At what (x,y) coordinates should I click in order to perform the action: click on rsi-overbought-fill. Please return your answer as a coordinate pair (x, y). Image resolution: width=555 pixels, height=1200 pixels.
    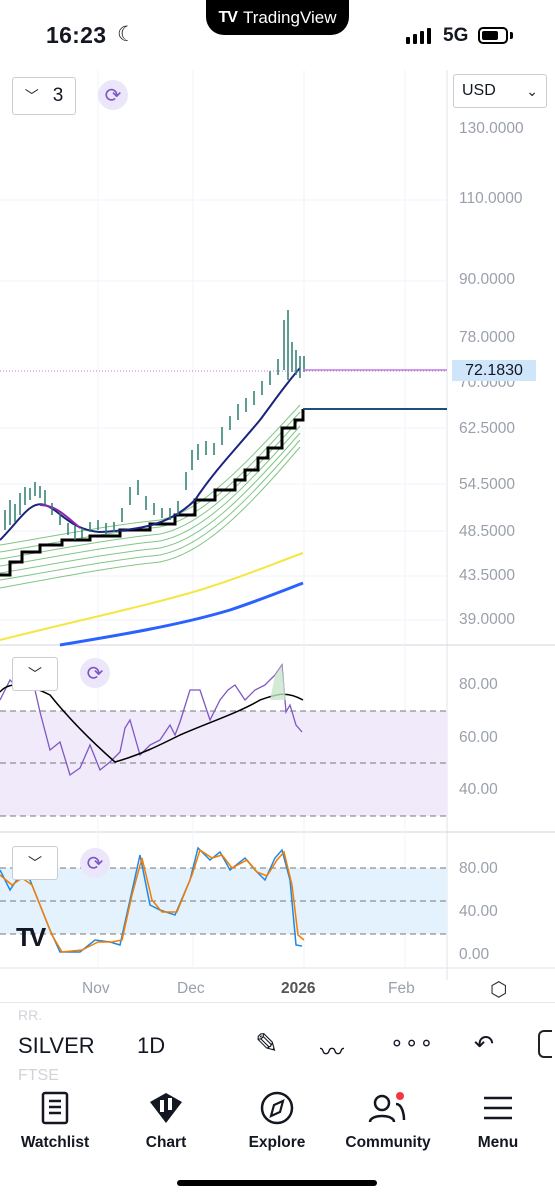
    Looking at the image, I should click on (278, 682).